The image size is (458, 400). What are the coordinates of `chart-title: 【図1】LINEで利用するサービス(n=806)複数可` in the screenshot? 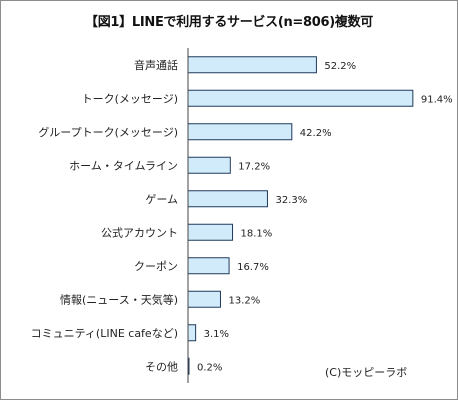 It's located at (229, 22).